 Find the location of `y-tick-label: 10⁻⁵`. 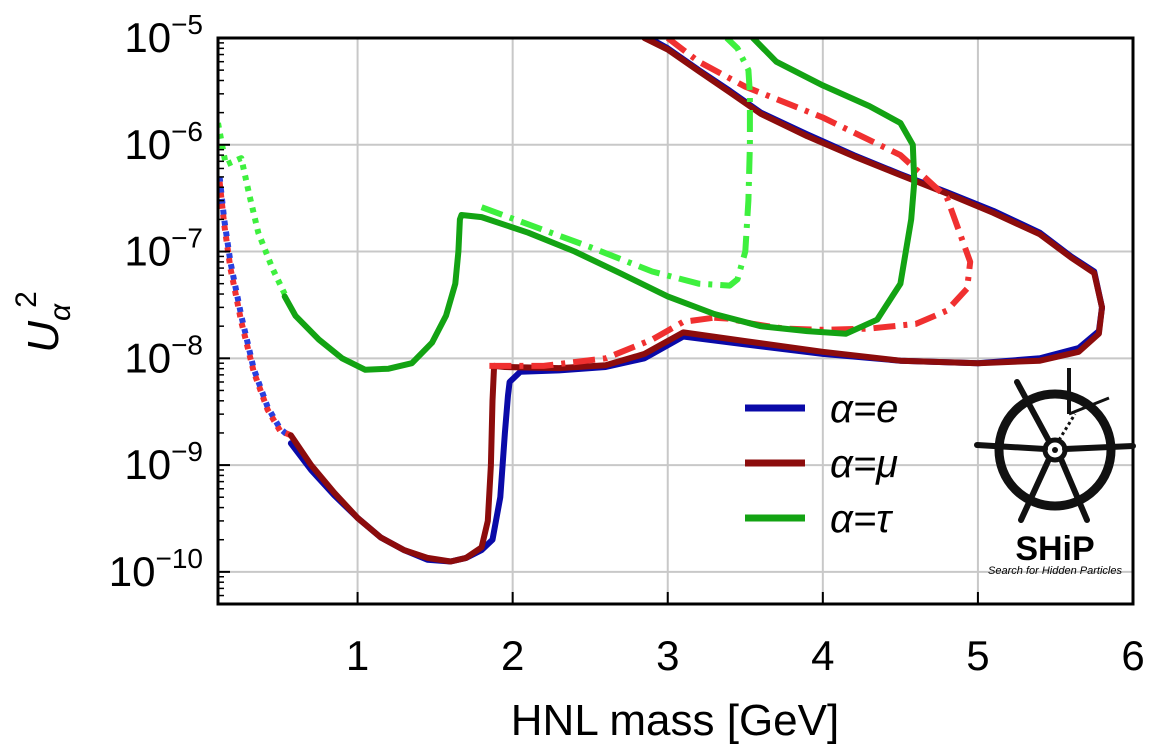

y-tick-label: 10⁻⁵ is located at coordinates (163, 35).